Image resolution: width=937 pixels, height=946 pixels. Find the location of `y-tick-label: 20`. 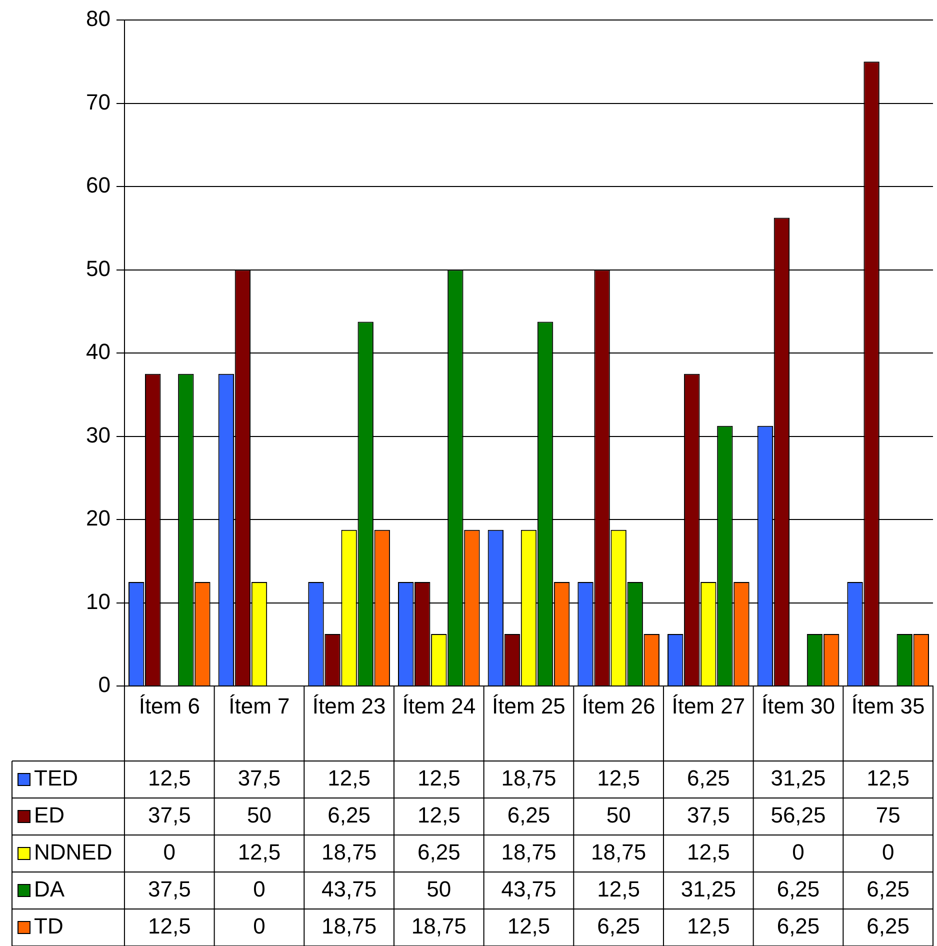

y-tick-label: 20 is located at coordinates (98, 518).